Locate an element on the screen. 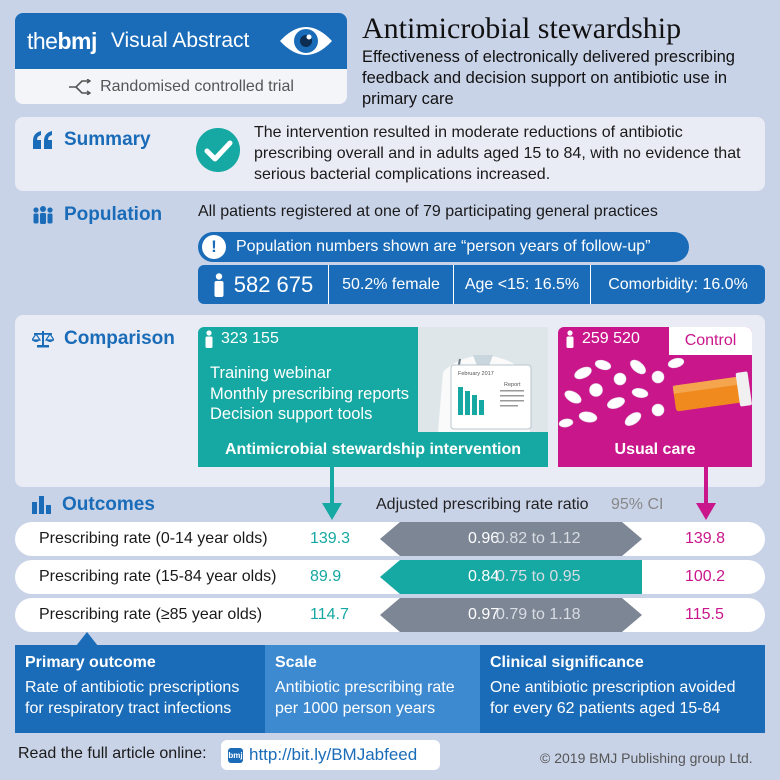 The image size is (780, 780). branch-icon is located at coordinates (80, 86).